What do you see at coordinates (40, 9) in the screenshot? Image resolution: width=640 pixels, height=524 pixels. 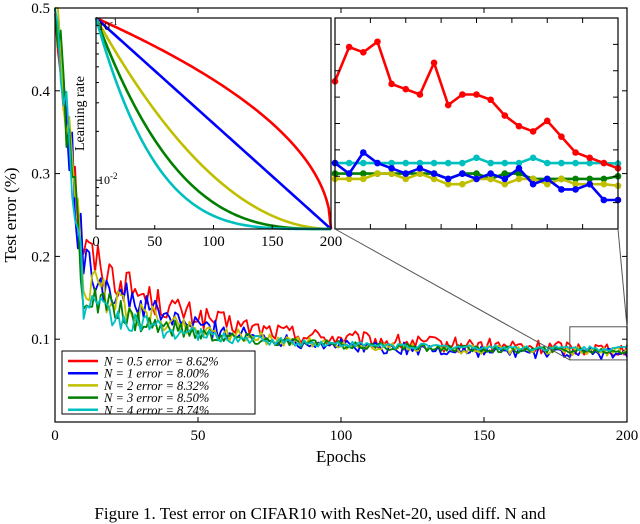 I see `main-y-tick-label: 0.5` at bounding box center [40, 9].